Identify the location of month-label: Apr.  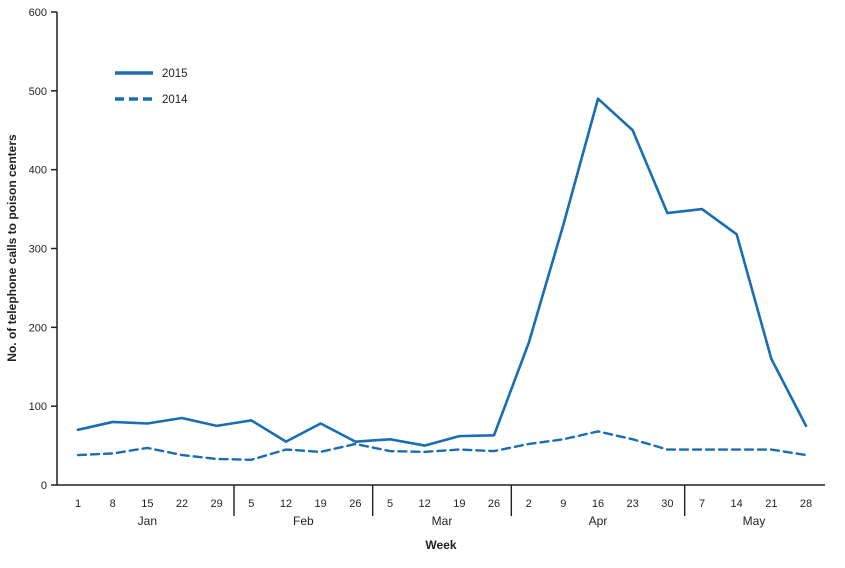
(598, 521).